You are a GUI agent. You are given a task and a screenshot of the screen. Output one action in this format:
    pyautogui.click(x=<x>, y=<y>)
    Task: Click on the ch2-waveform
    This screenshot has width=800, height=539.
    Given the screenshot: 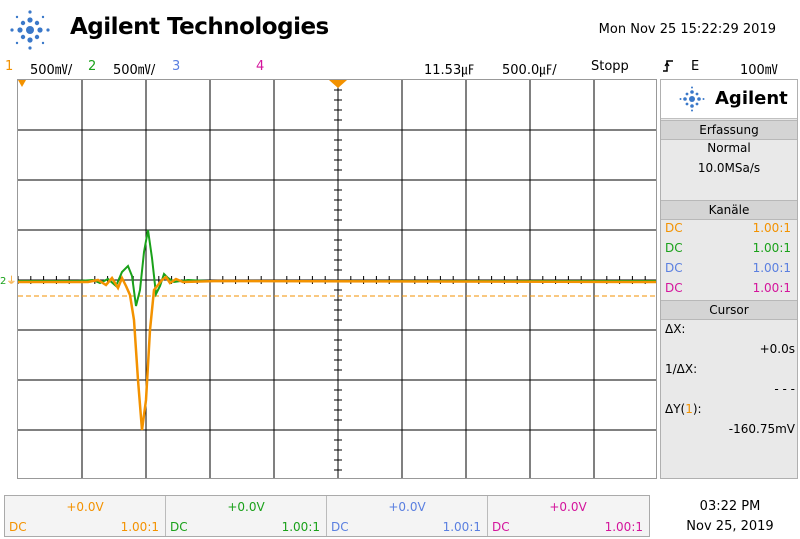 What is the action you would take?
    pyautogui.click(x=337, y=268)
    